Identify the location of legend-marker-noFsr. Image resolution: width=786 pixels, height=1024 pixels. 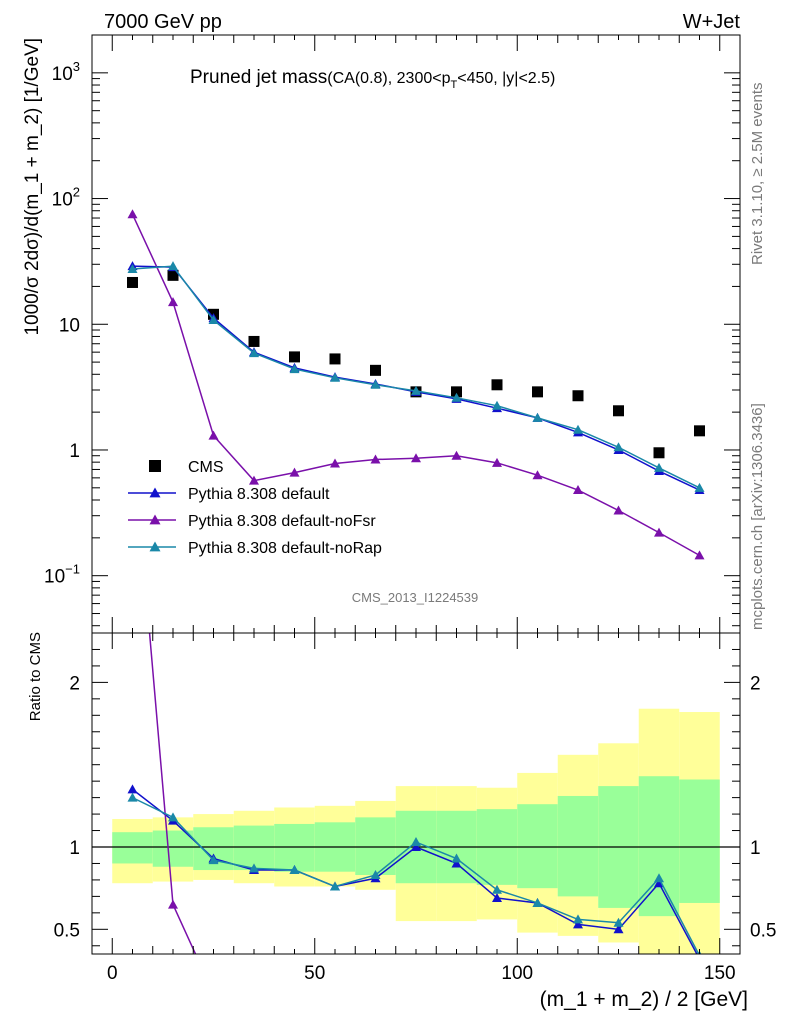
(155, 519).